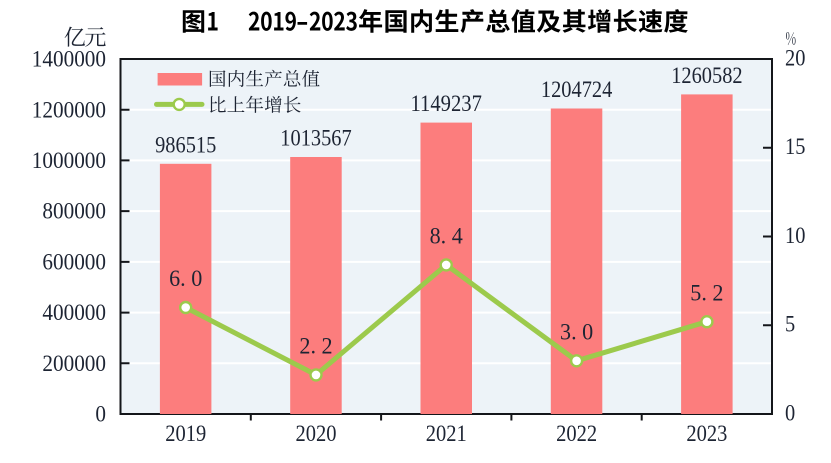 This screenshot has height=463, width=831. I want to click on svg-text: 20, so click(795, 57).